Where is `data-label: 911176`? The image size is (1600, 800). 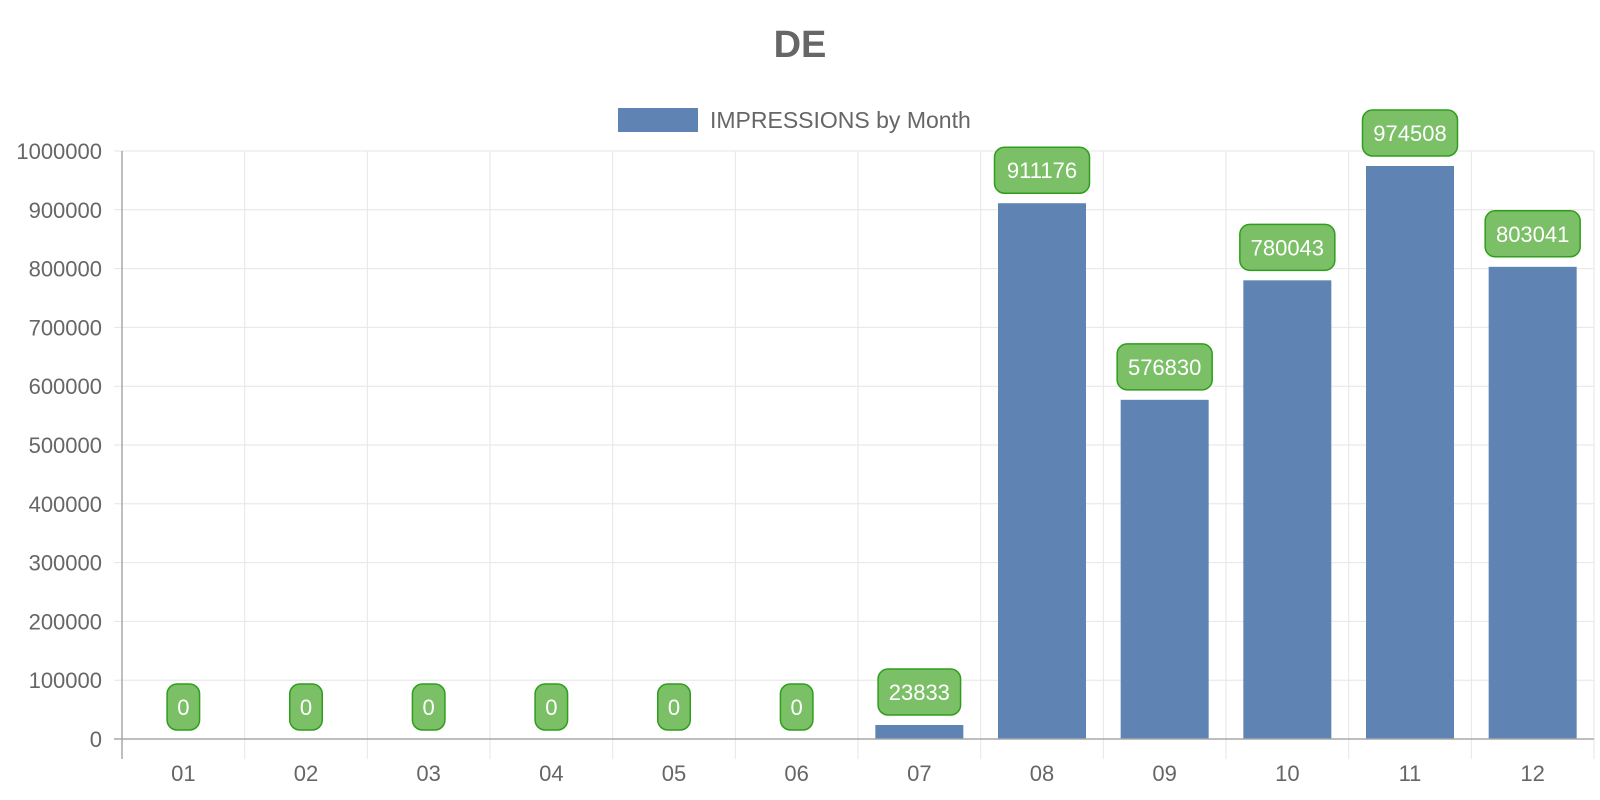 data-label: 911176 is located at coordinates (1042, 170).